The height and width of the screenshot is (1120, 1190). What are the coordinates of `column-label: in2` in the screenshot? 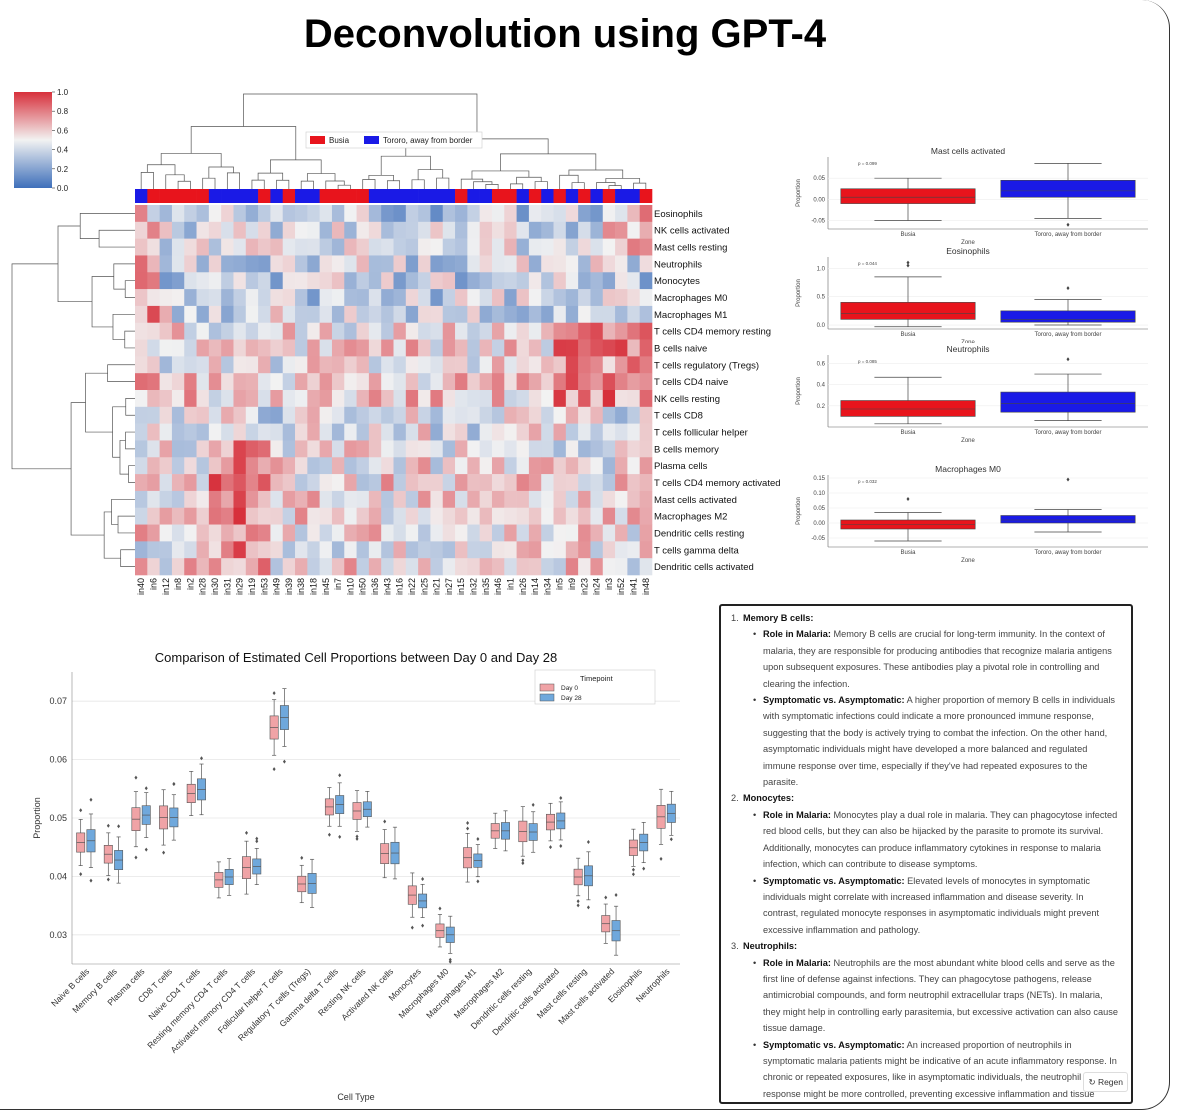 It's located at (190, 584).